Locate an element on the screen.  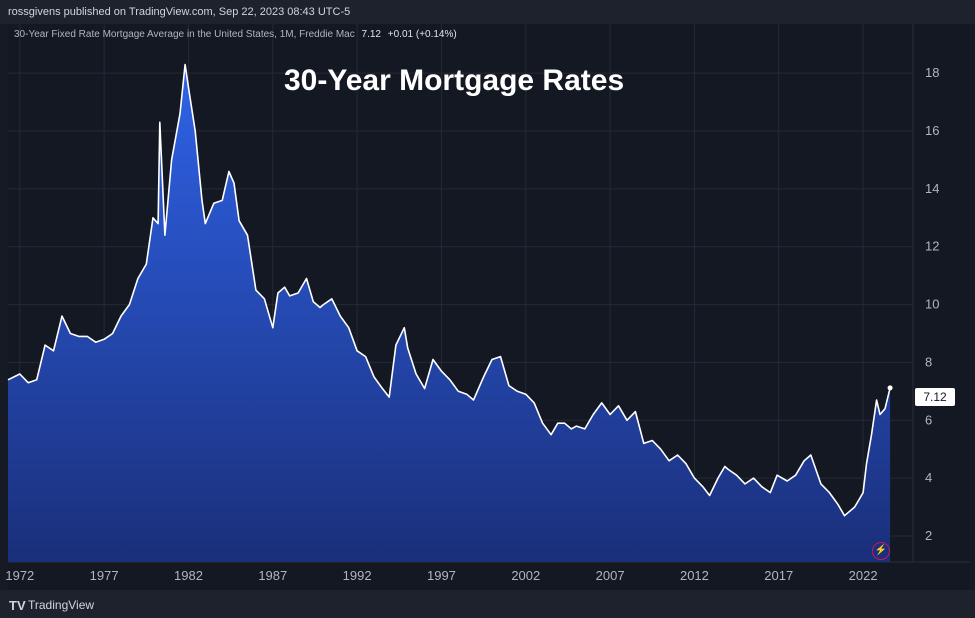
tradingview-logo-icon: TV is located at coordinates (17, 605).